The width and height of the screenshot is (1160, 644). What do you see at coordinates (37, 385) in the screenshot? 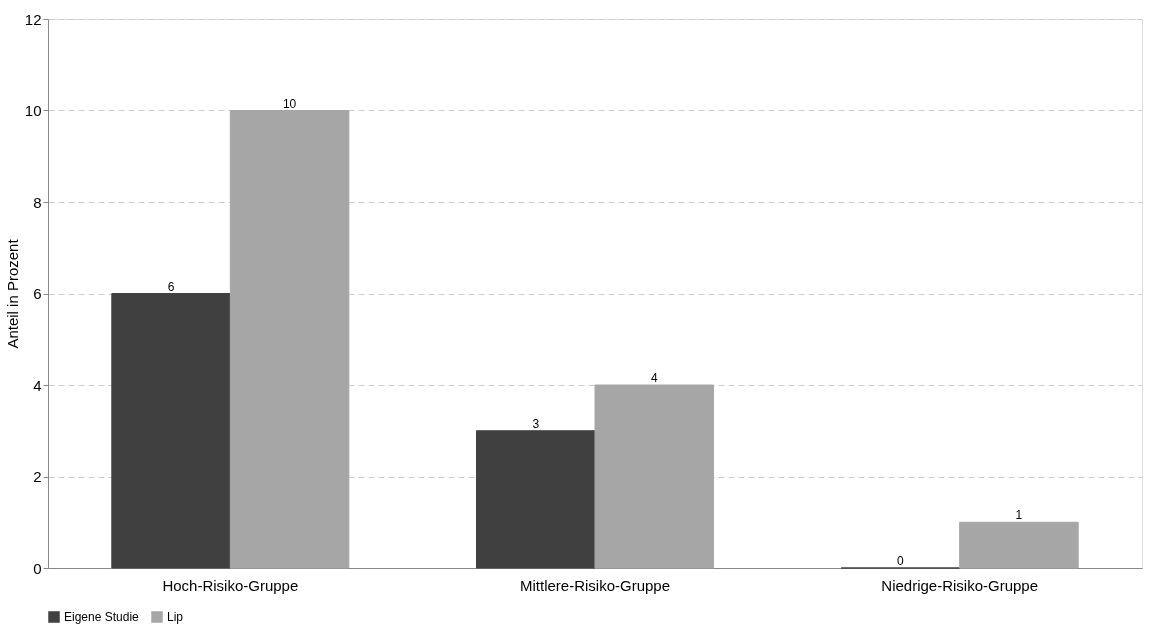
I see `y-tick-label: 4` at bounding box center [37, 385].